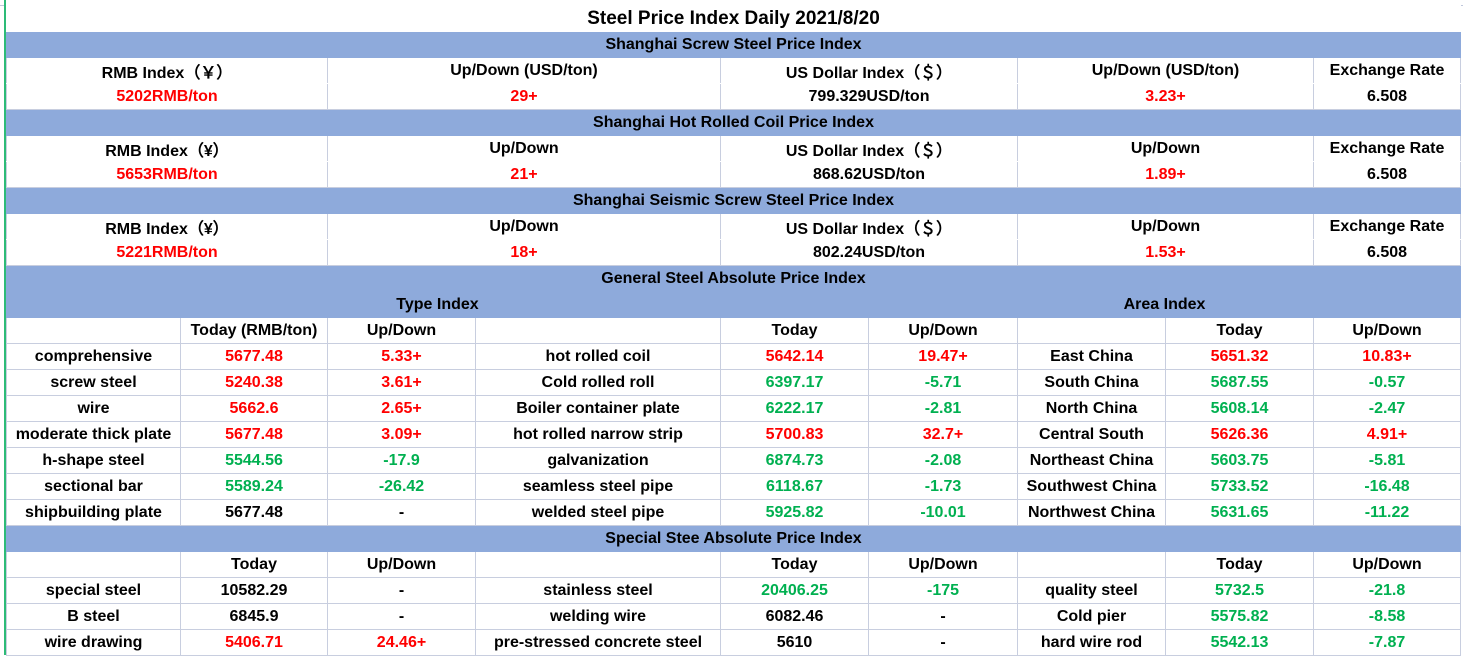  Describe the element at coordinates (1091, 434) in the screenshot. I see `table-cell: Central South` at that location.